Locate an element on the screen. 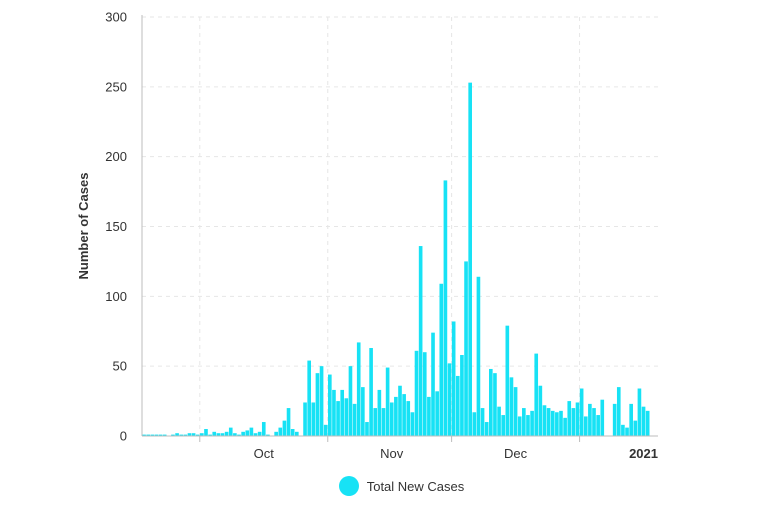 Image resolution: width=763 pixels, height=509 pixels. legend-item-total-new-cases: Total New Cases is located at coordinates (401, 486).